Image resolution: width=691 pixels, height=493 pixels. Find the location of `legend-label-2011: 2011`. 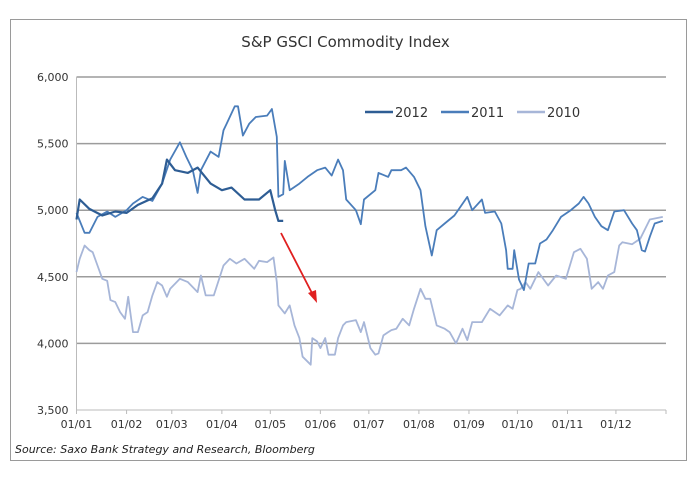

legend-label-2011: 2011 is located at coordinates (487, 113).